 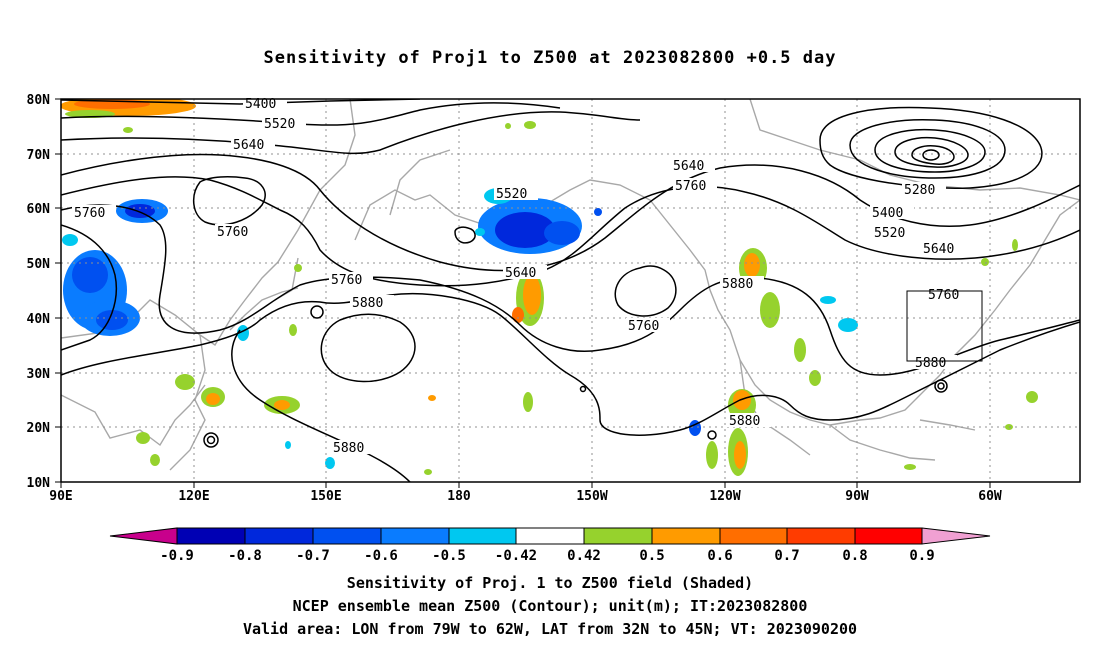 I want to click on lon-label: 180, so click(x=459, y=496).